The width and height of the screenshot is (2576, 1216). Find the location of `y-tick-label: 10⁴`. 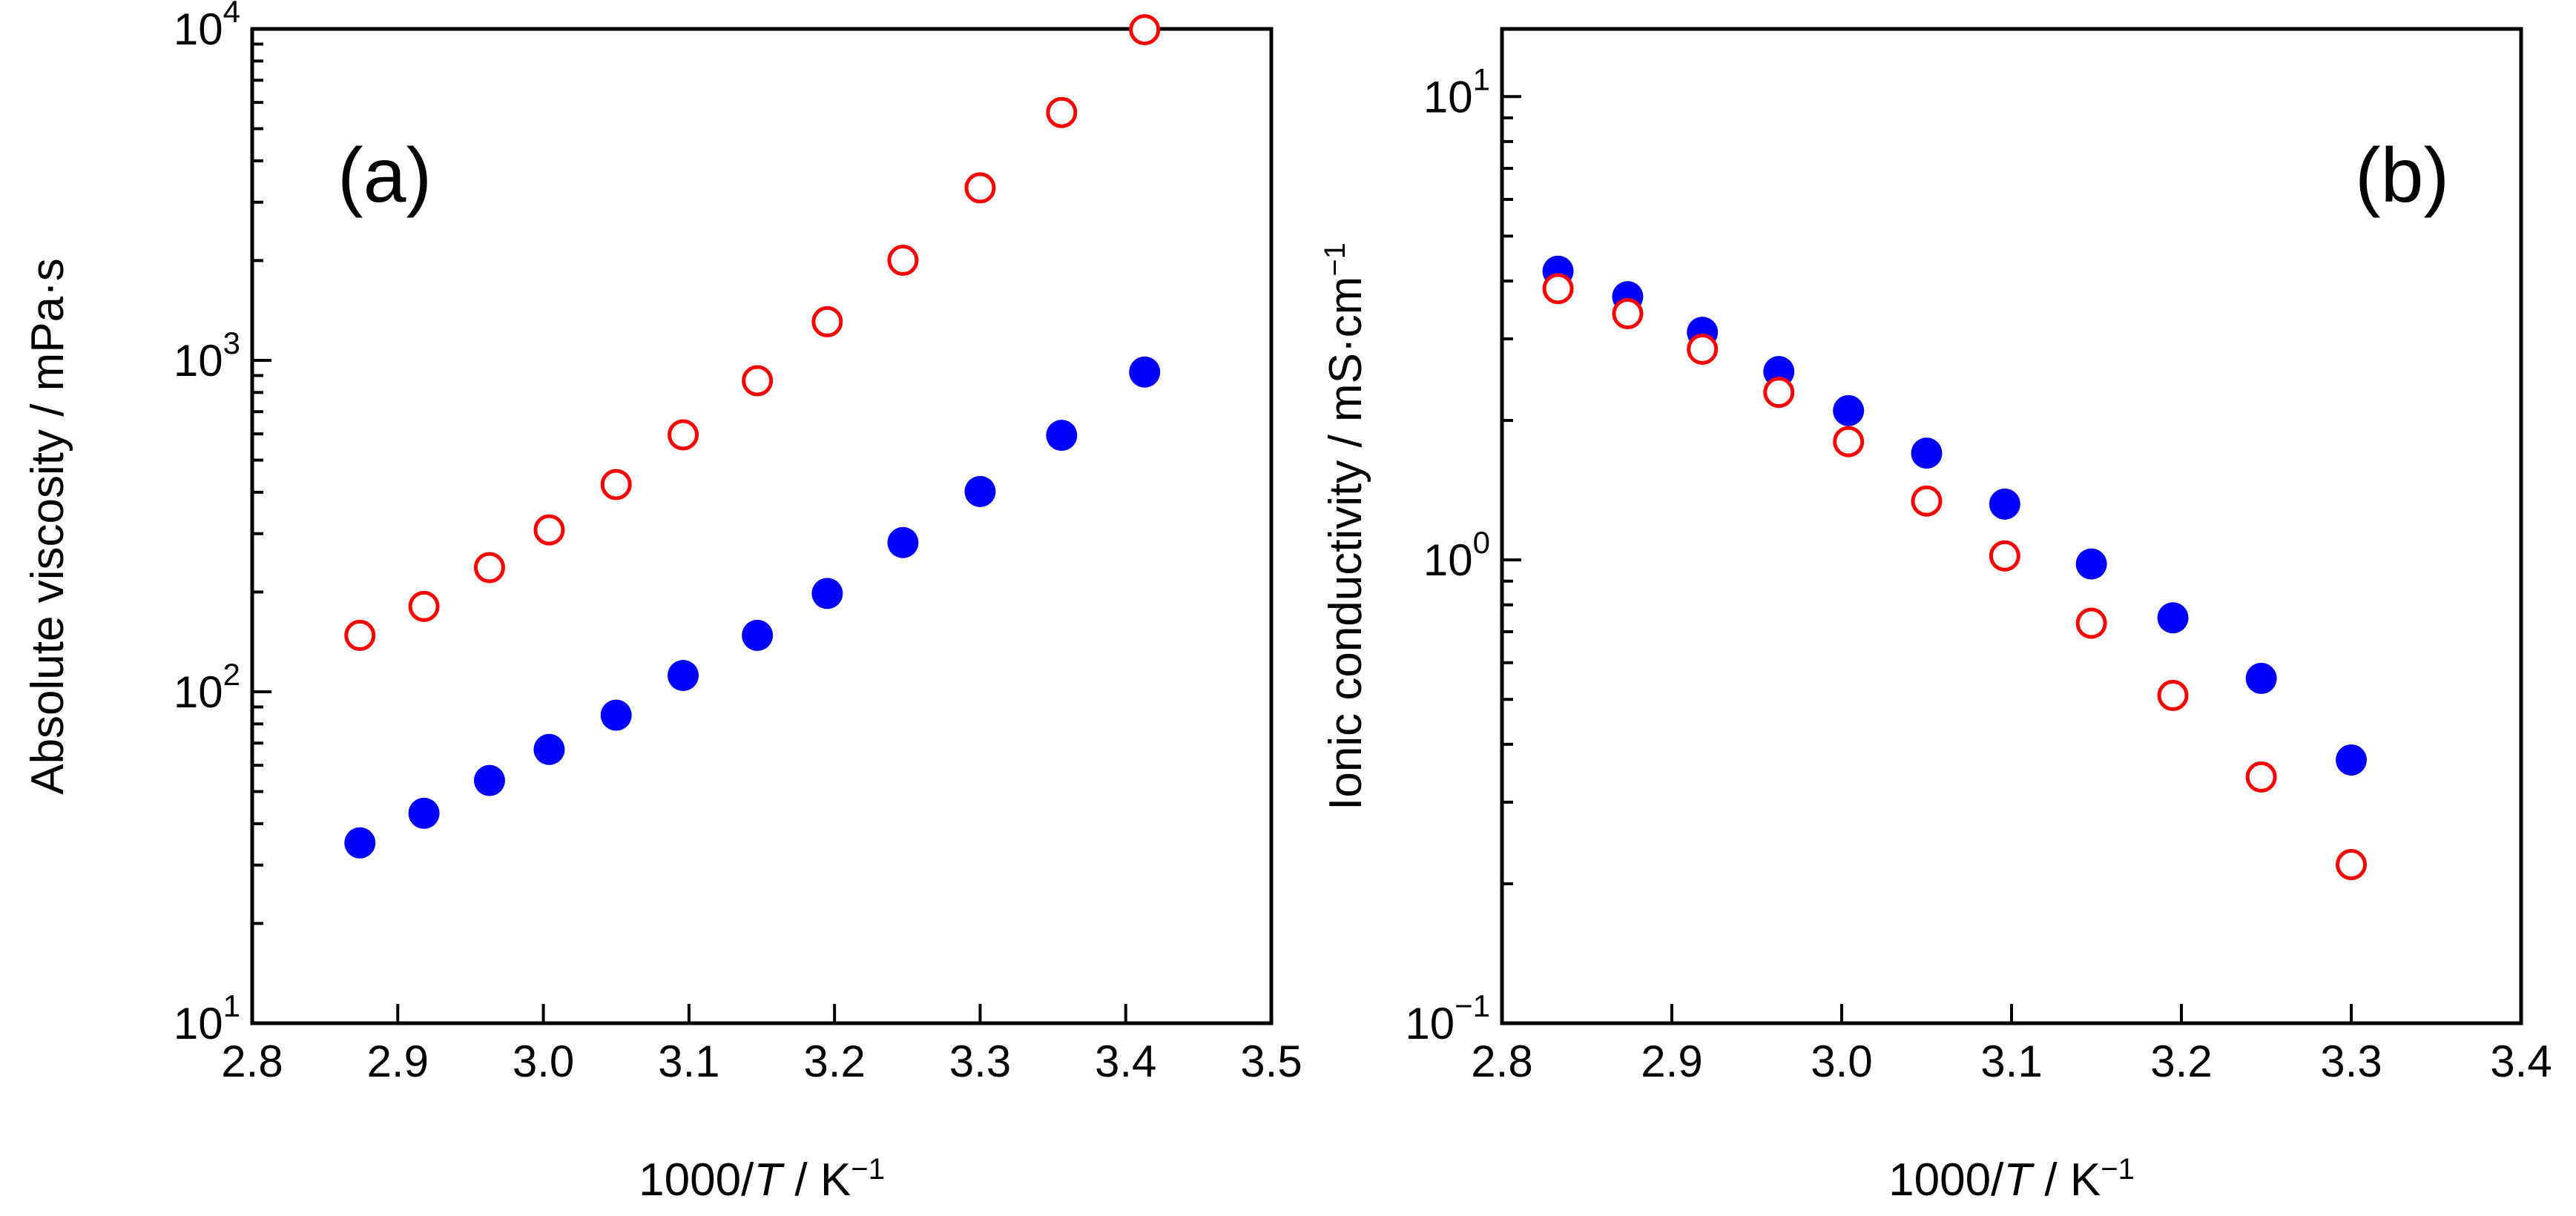

y-tick-label: 10⁴ is located at coordinates (207, 27).